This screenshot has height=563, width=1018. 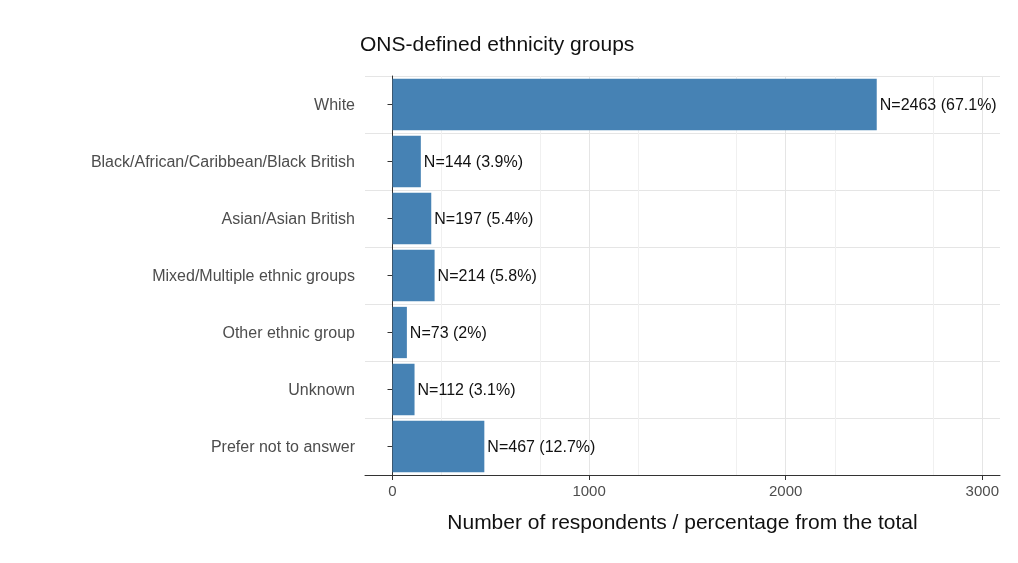 What do you see at coordinates (938, 104) in the screenshot?
I see `data-label: N=2463 (67.1%)` at bounding box center [938, 104].